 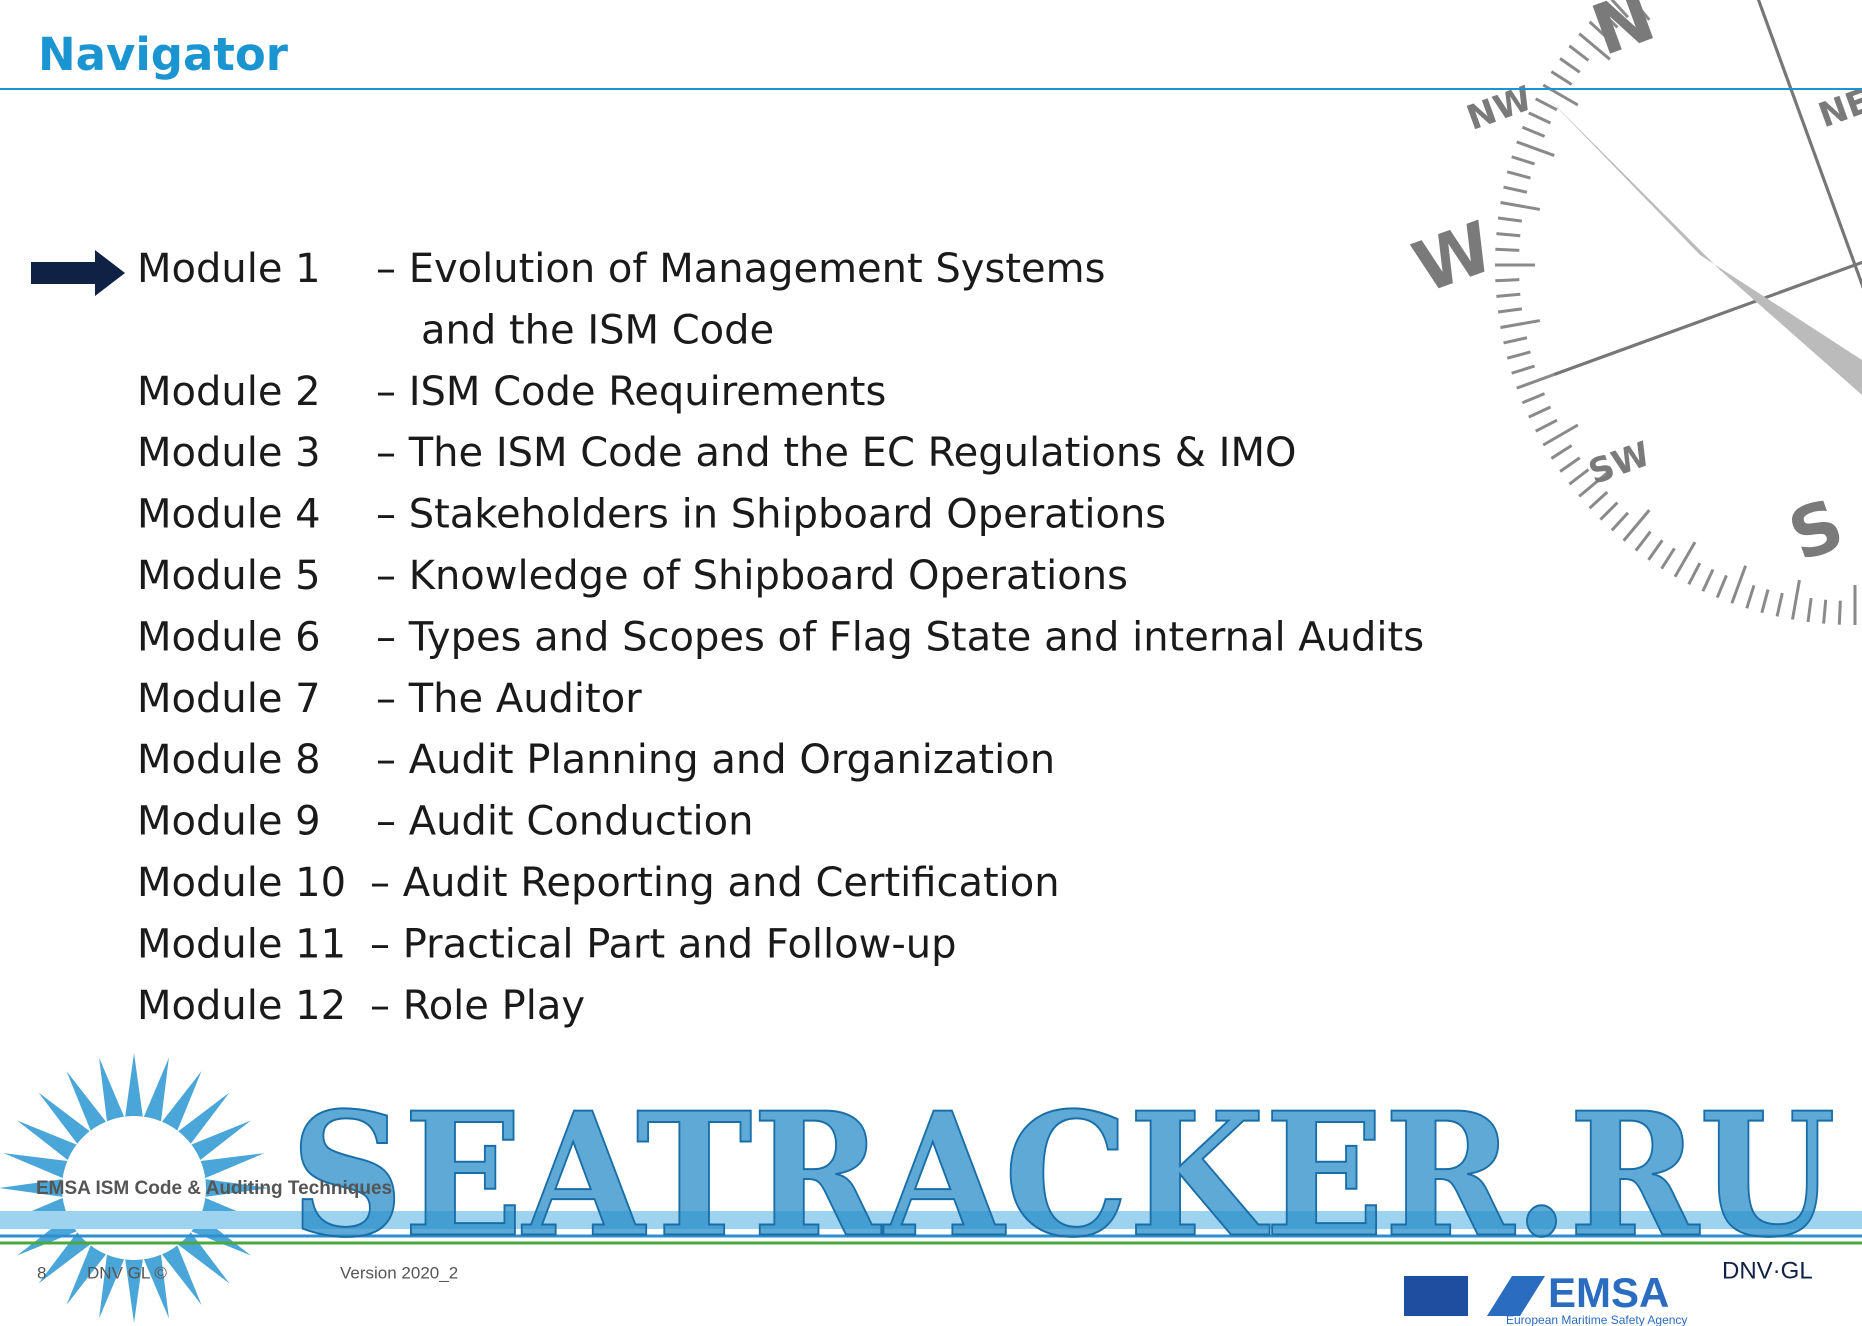 I want to click on module-title: – Practical Part and Follow-up, so click(x=663, y=944).